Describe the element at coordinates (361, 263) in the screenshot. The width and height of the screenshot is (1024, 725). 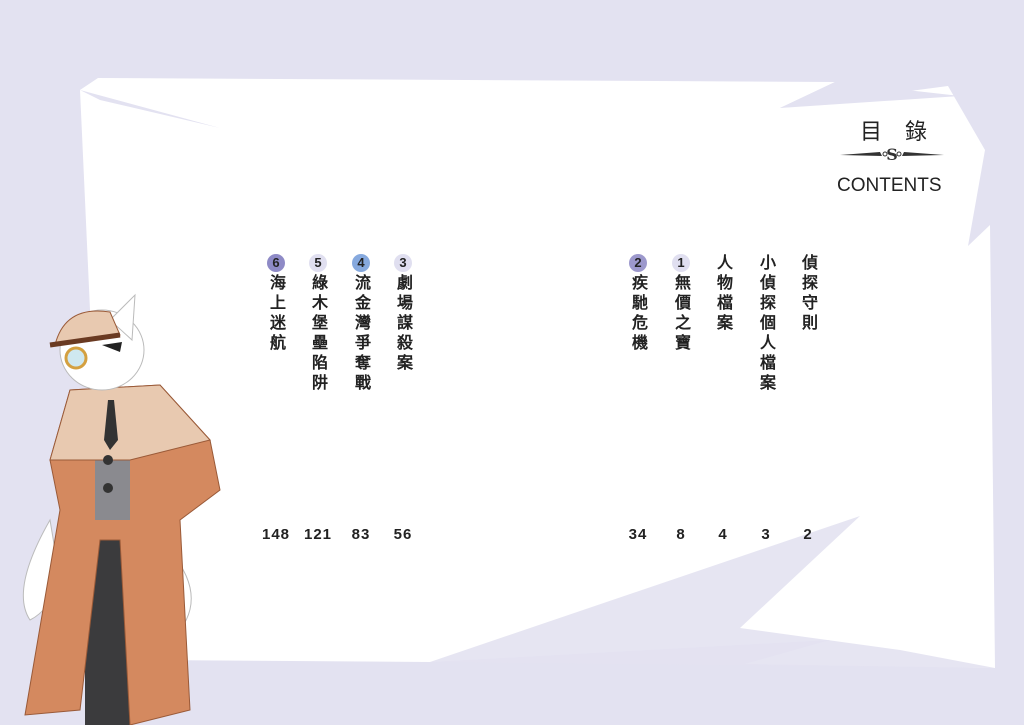
I see `chapter-number-badge: 4` at that location.